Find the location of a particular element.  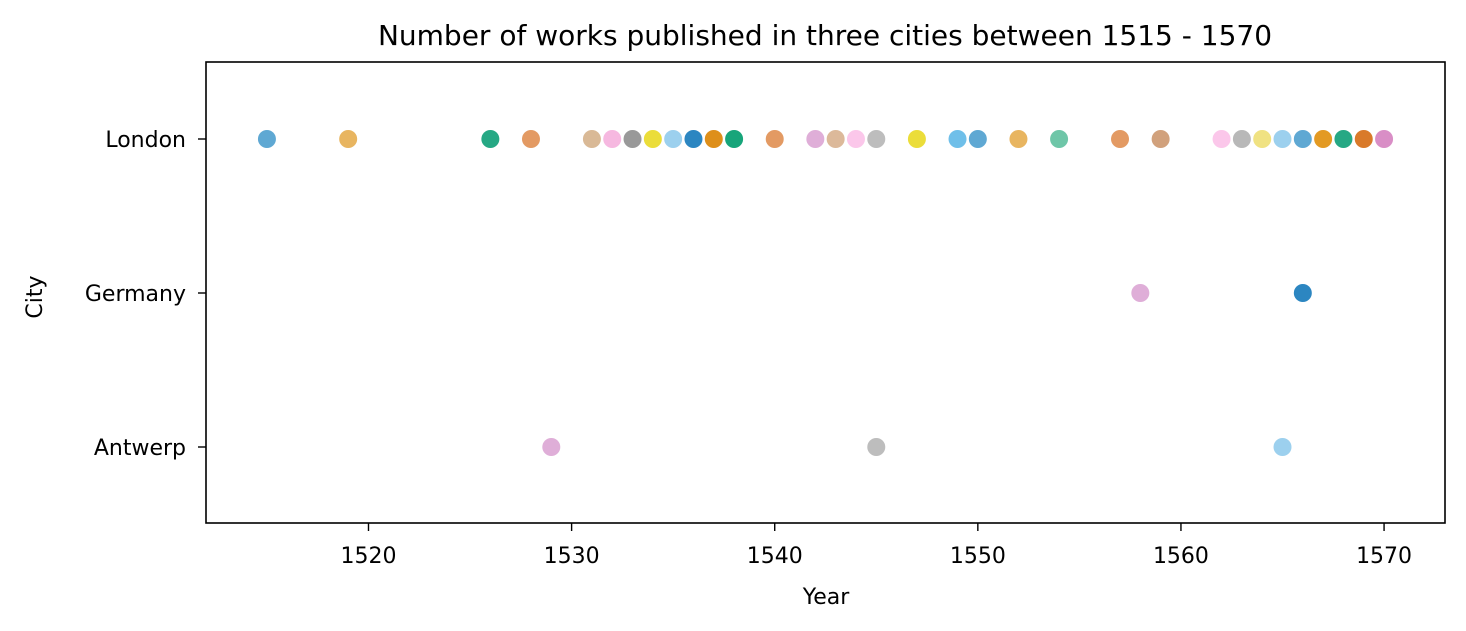

y-axis-label: City is located at coordinates (35, 296).